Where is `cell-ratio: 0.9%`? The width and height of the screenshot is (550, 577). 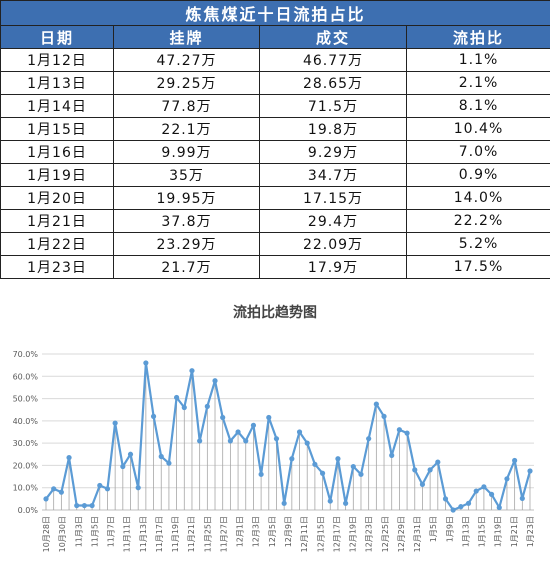 cell-ratio: 0.9% is located at coordinates (477, 175).